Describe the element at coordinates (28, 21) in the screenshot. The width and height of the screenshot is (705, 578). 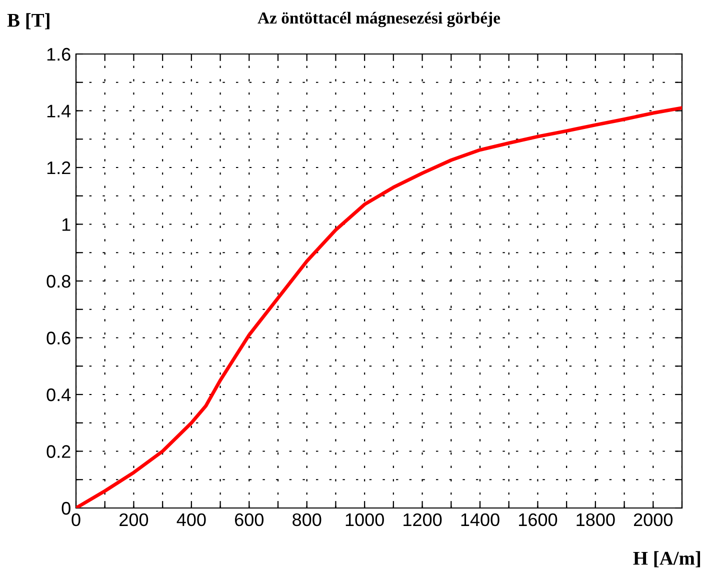
I see `y-axis-title: B [T]` at that location.